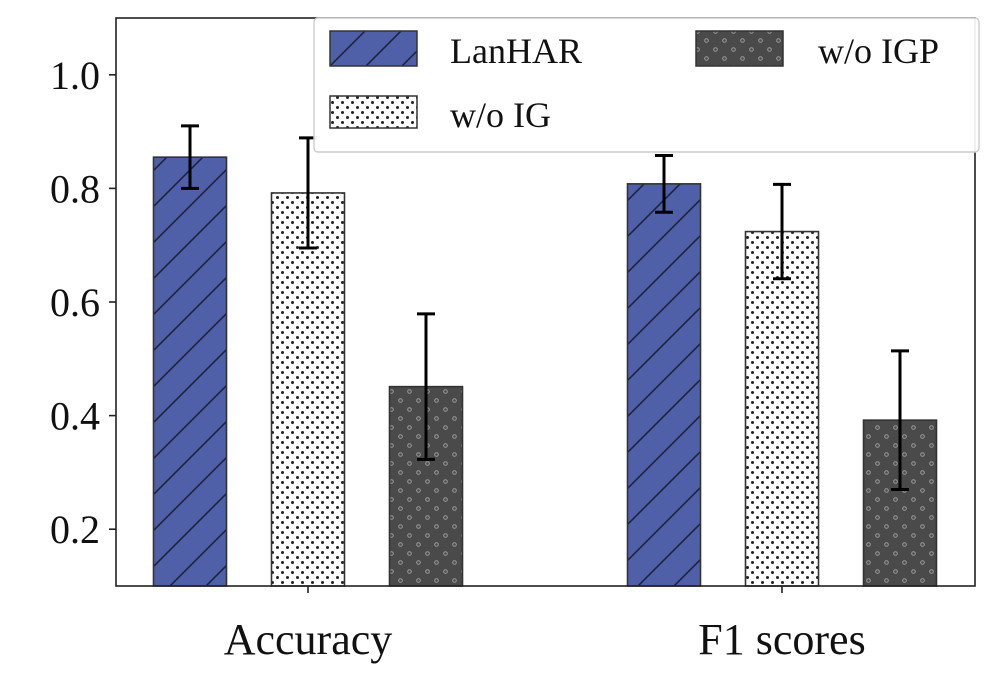 This screenshot has height=685, width=997. I want to click on bar-w-o-ig-f1-scores, so click(782, 408).